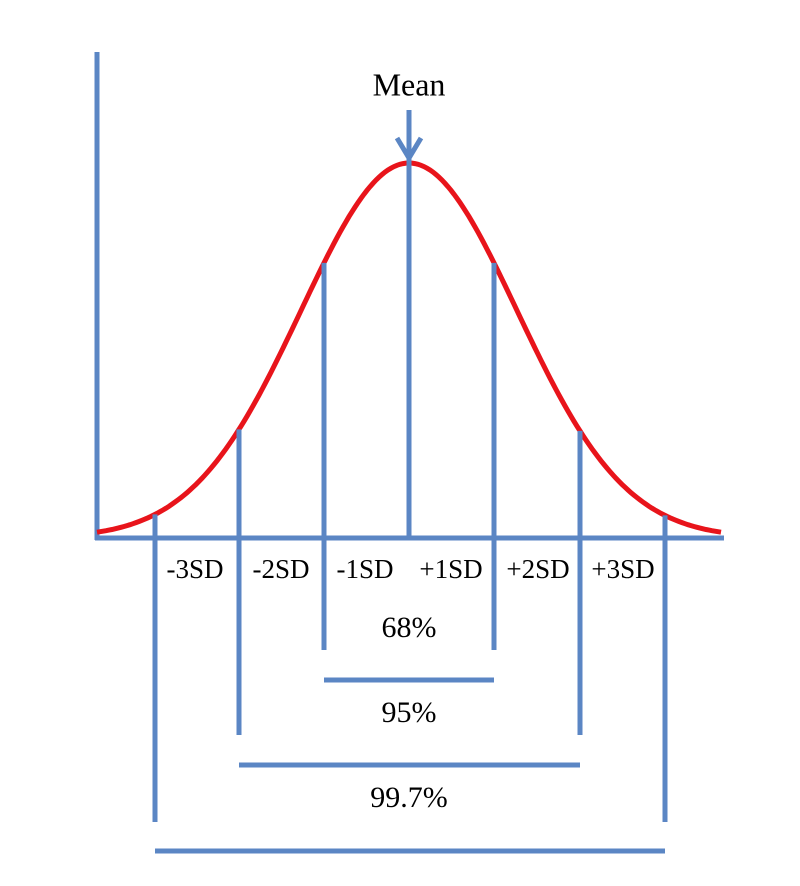 This screenshot has height=886, width=800. What do you see at coordinates (364, 569) in the screenshot?
I see `sd-label: -1SD` at bounding box center [364, 569].